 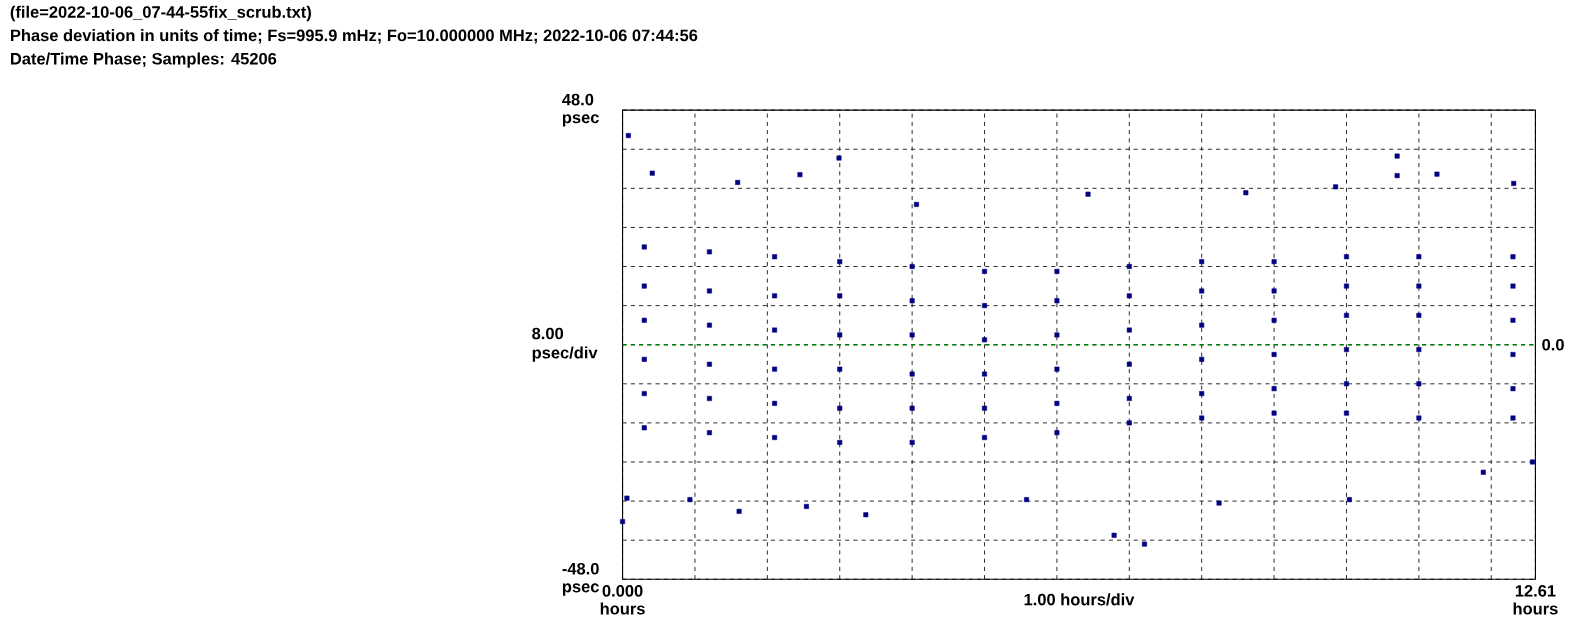 I want to click on text: Date/Time Phase; Samples: 45206, so click(x=144, y=60).